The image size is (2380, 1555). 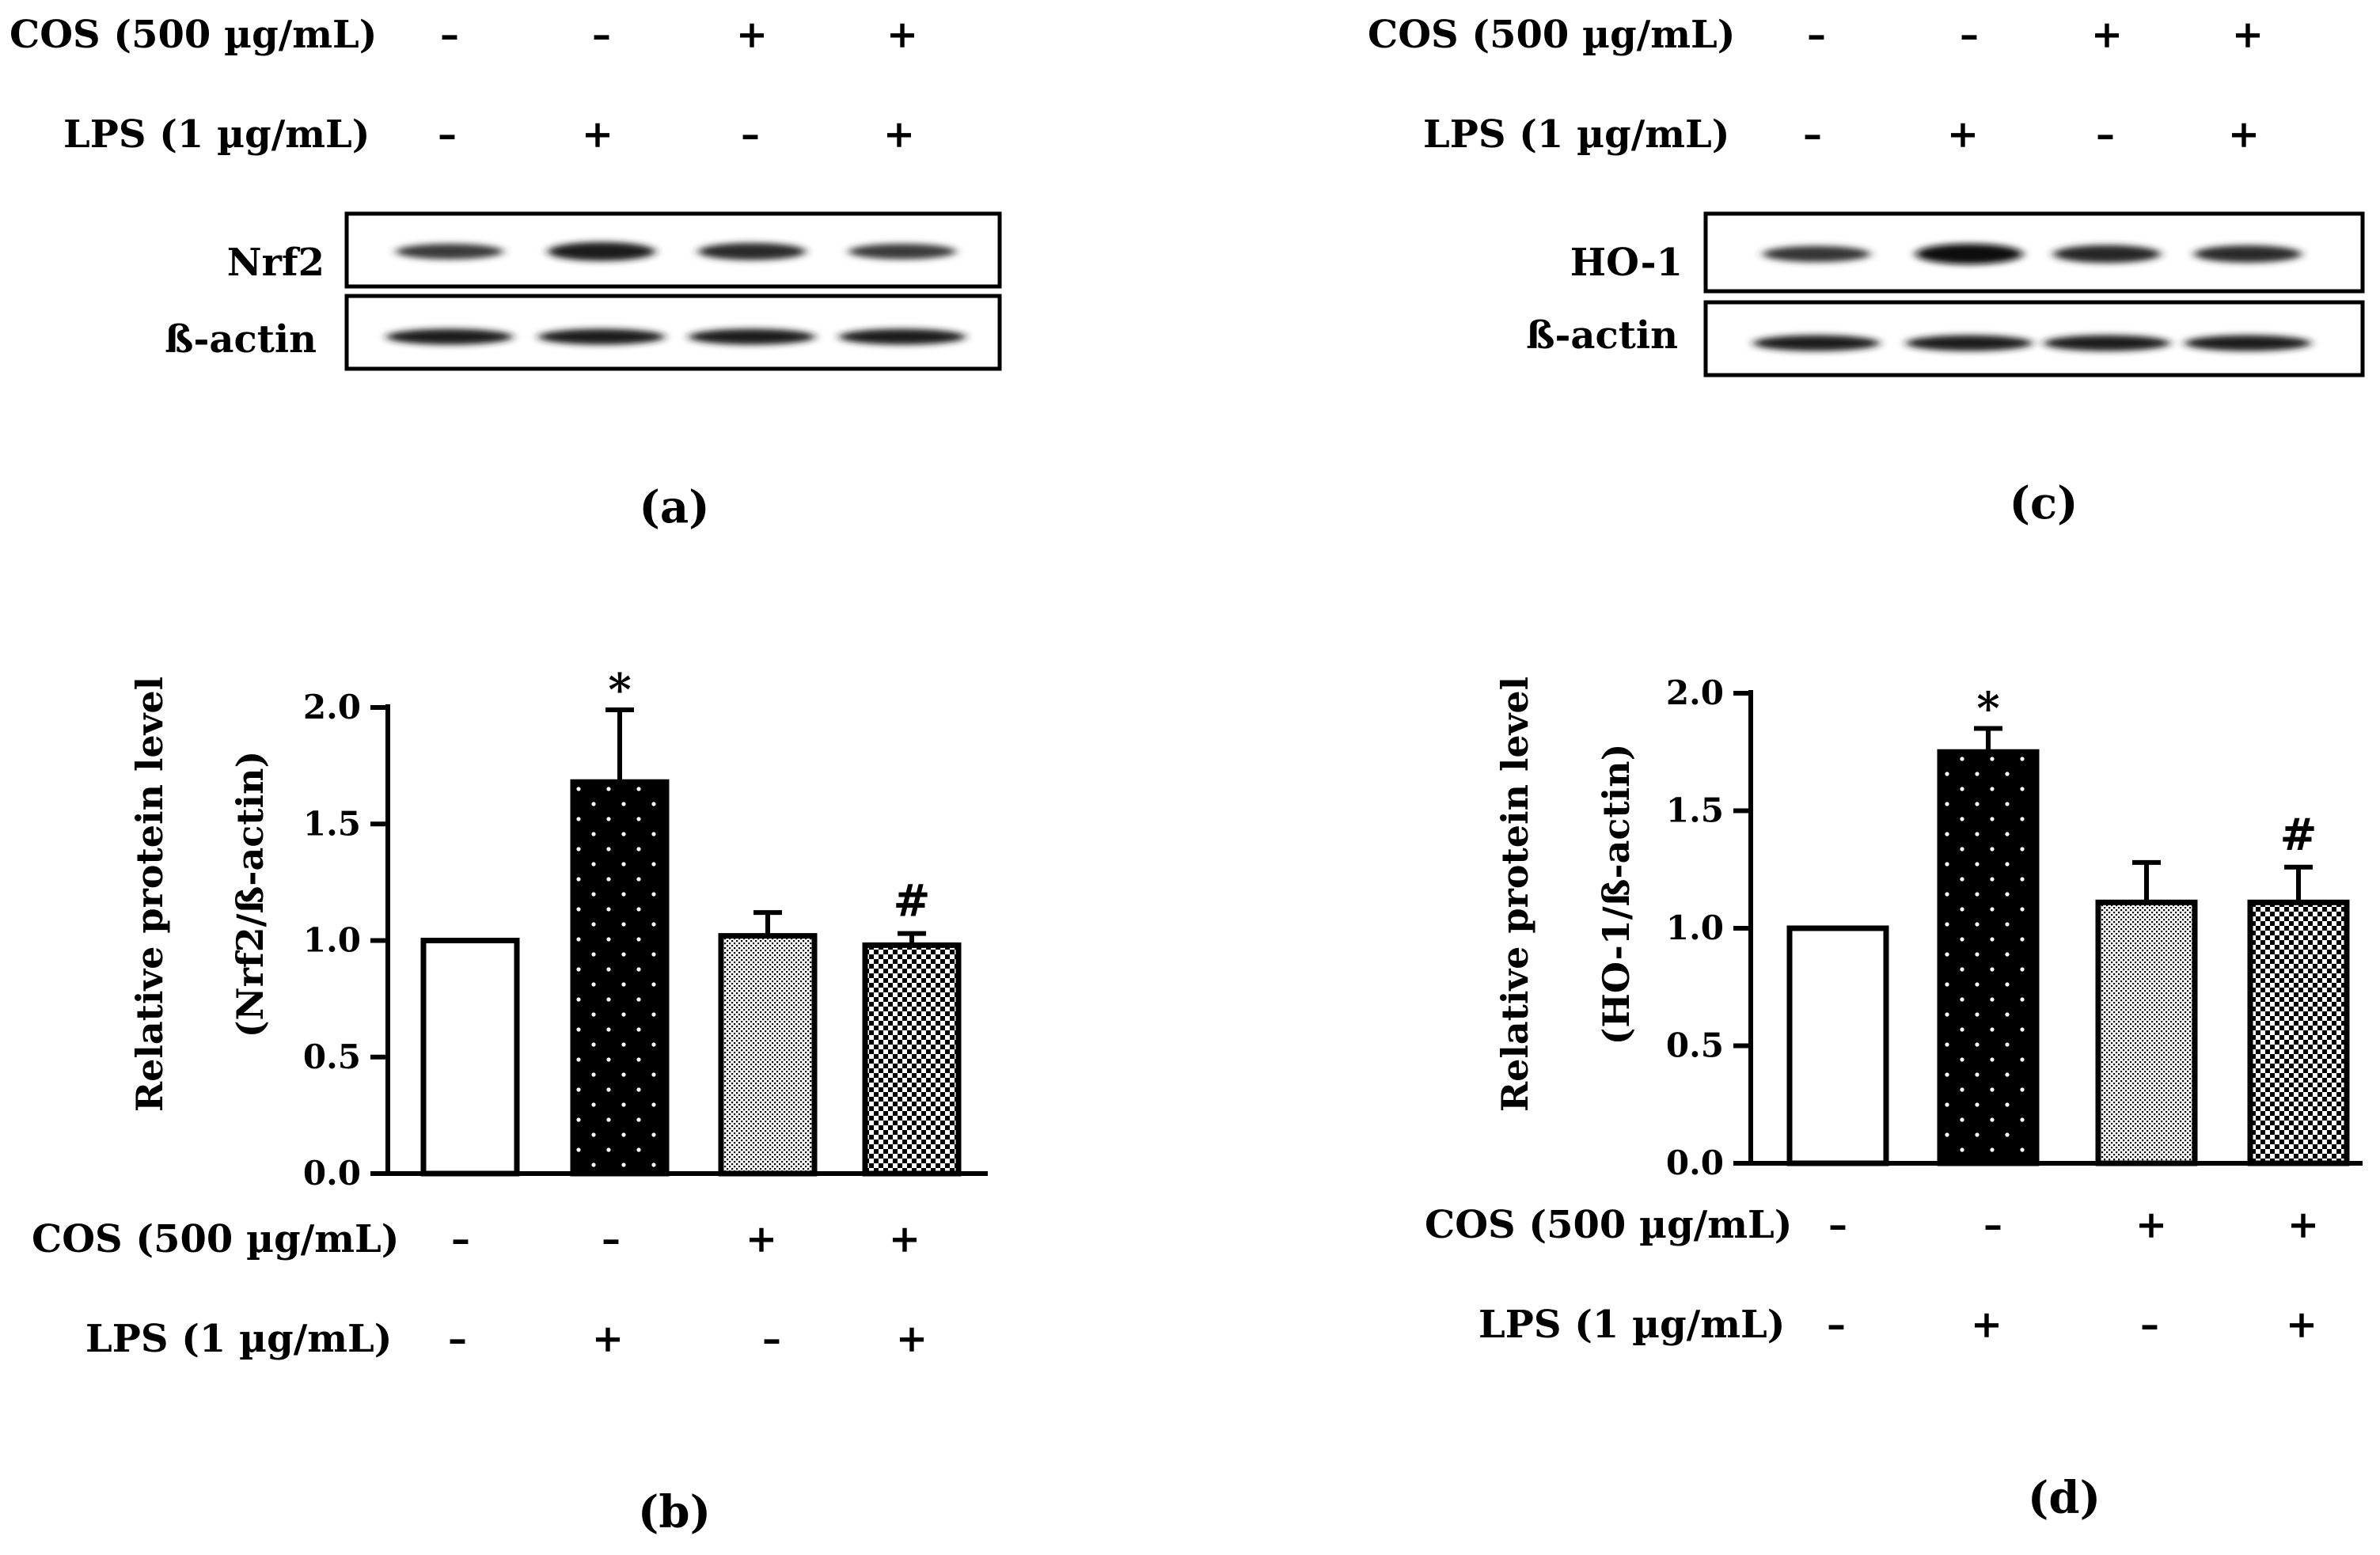 What do you see at coordinates (276, 263) in the screenshot?
I see `blot-target-label: Nrf2` at bounding box center [276, 263].